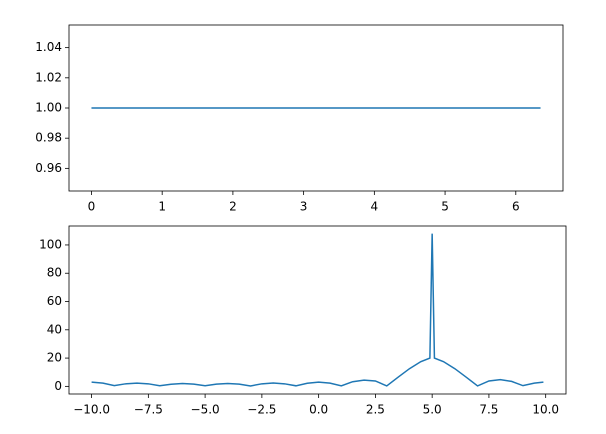  I want to click on y-tick-label: 60, so click(54, 301).